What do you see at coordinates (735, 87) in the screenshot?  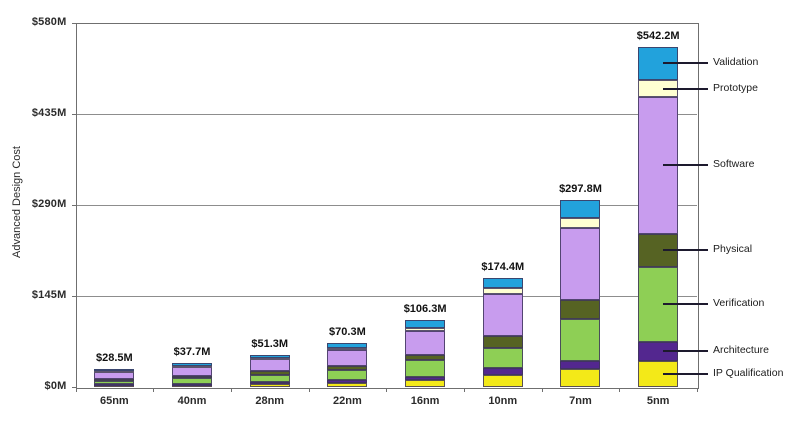 I see `legend-label-prototype: Prototype` at bounding box center [735, 87].